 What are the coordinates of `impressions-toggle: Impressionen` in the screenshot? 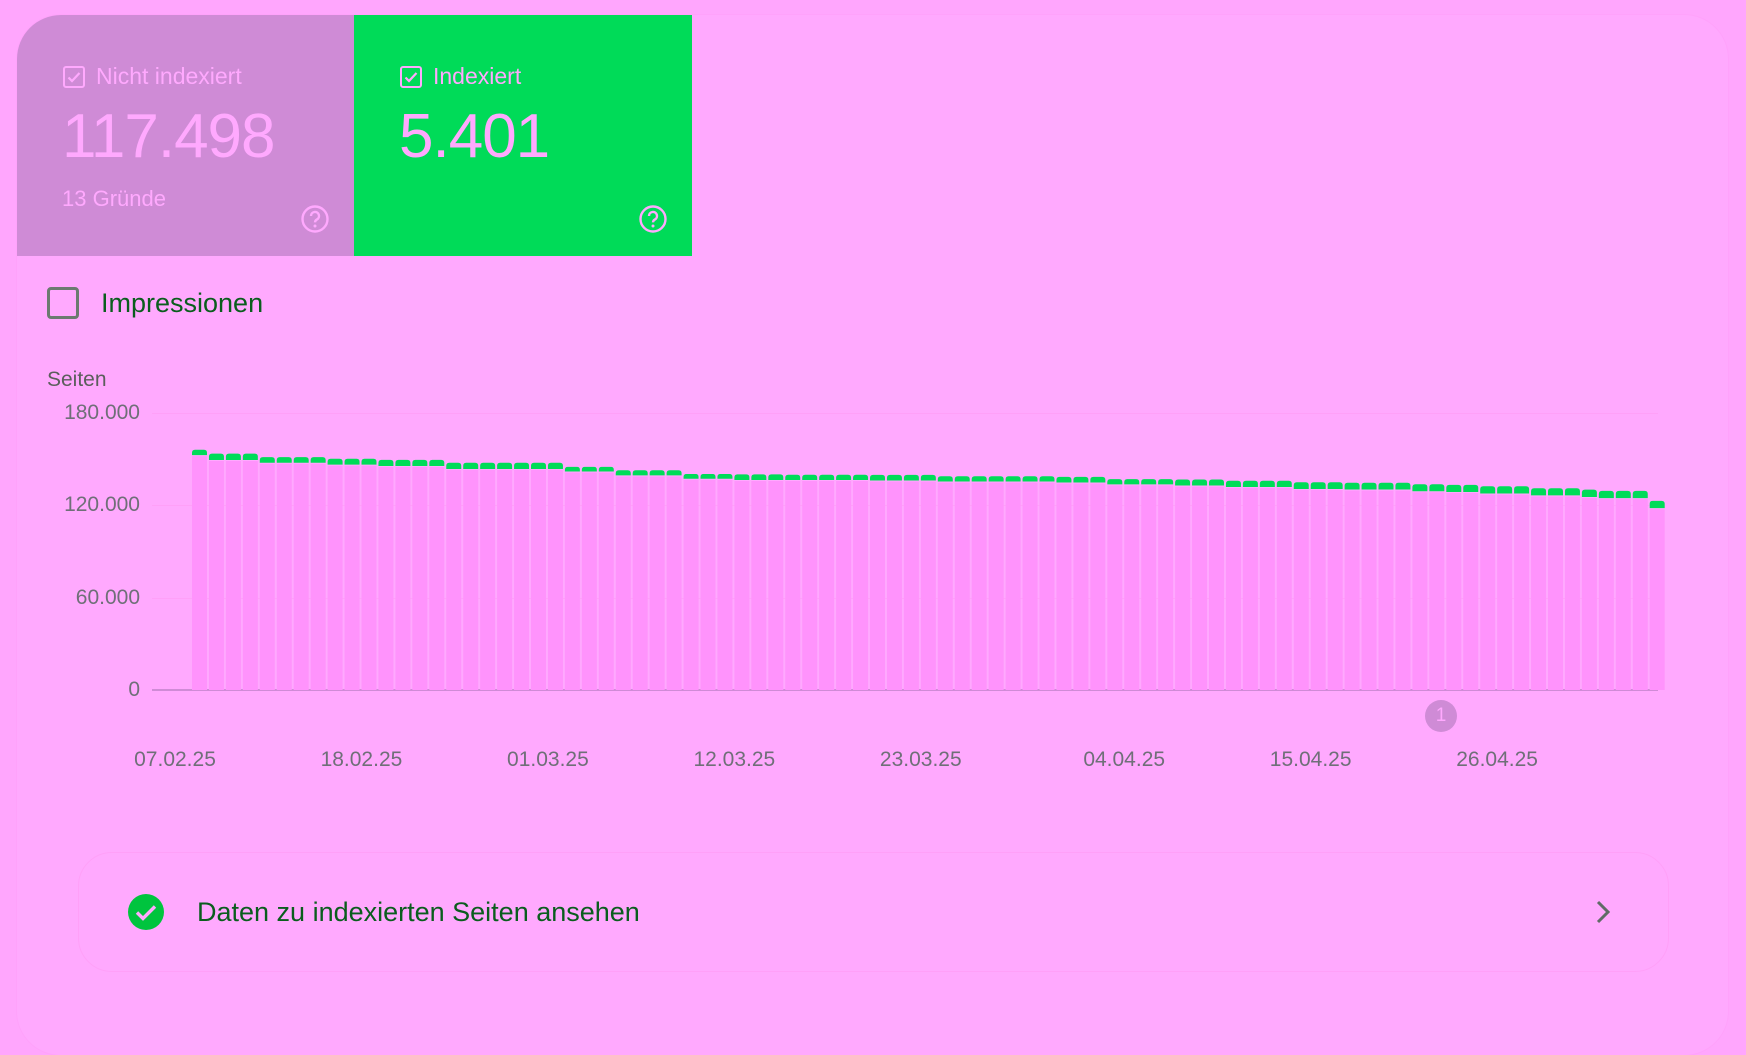 It's located at (155, 303).